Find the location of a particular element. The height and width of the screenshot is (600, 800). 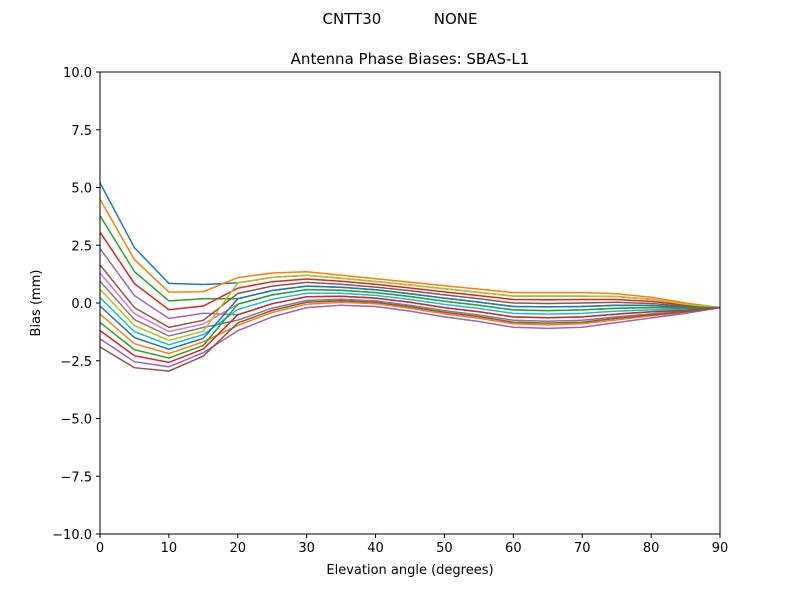

y-tick-label: −10.0 is located at coordinates (72, 535).